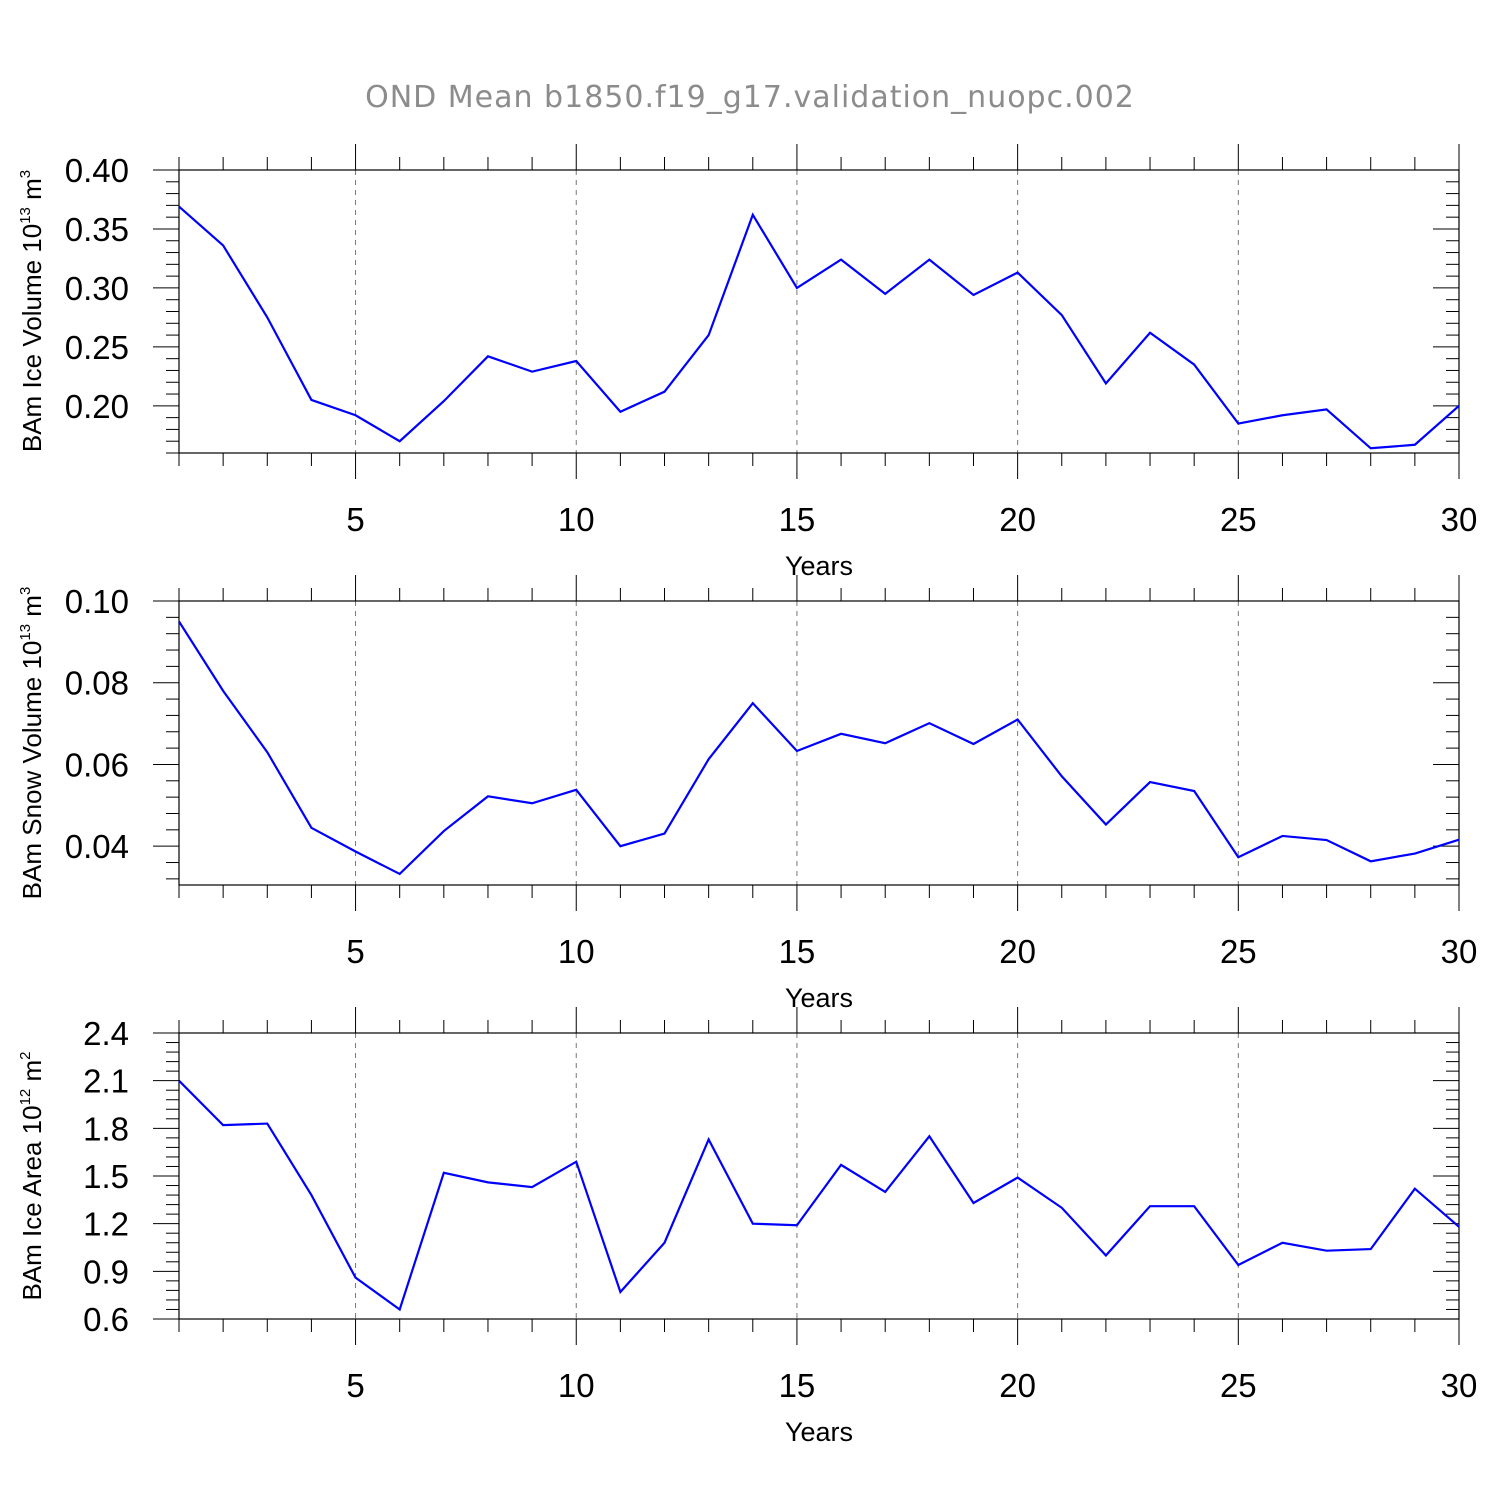 The width and height of the screenshot is (1500, 1500). Describe the element at coordinates (106, 1224) in the screenshot. I see `y-tick-label: 1.2` at that location.